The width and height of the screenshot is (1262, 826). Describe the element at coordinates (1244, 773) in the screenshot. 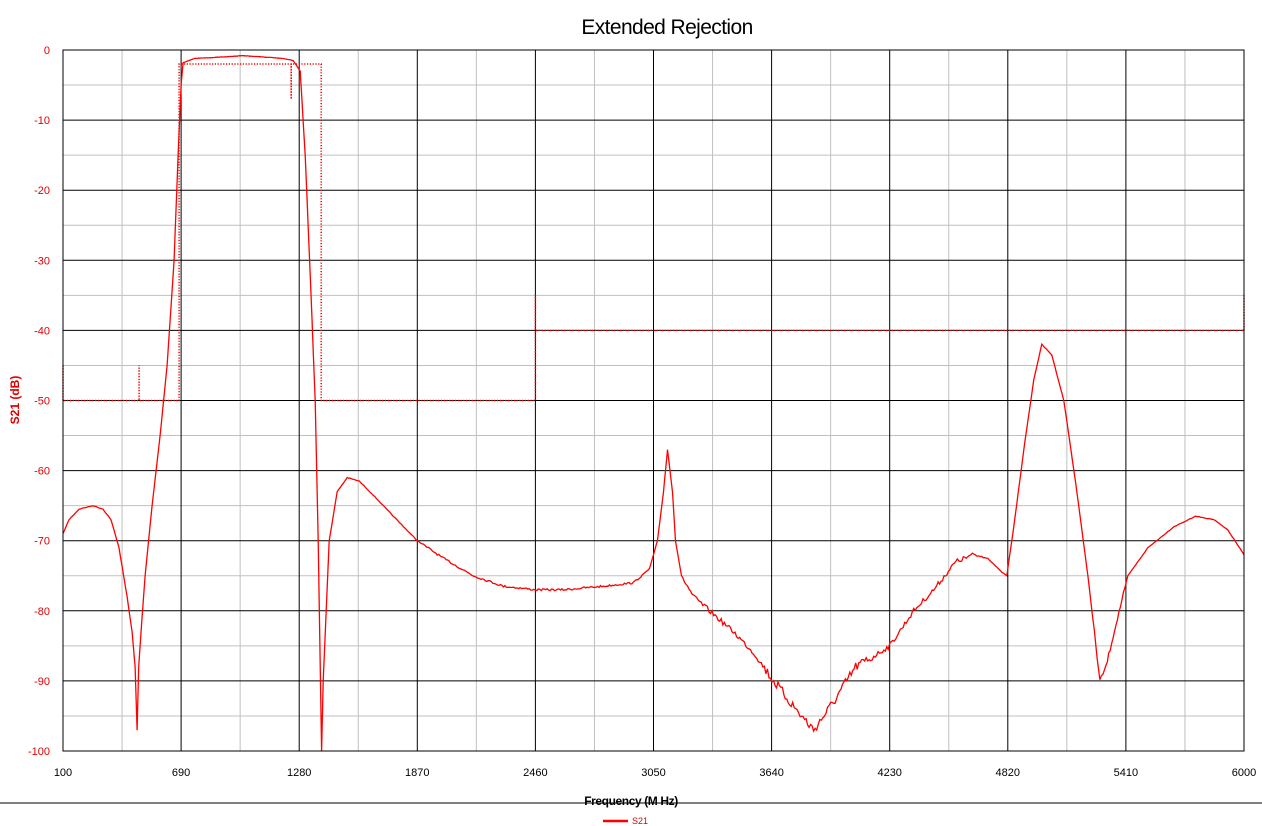

I see `x-tick-label: 6000` at that location.